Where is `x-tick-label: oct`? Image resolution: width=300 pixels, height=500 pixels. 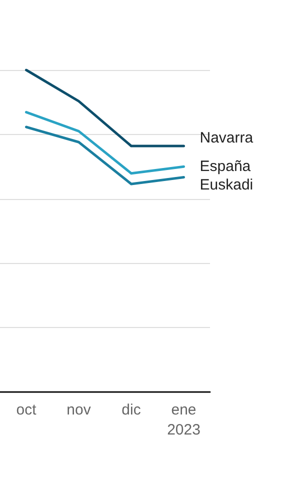
x-tick-label: oct is located at coordinates (27, 410).